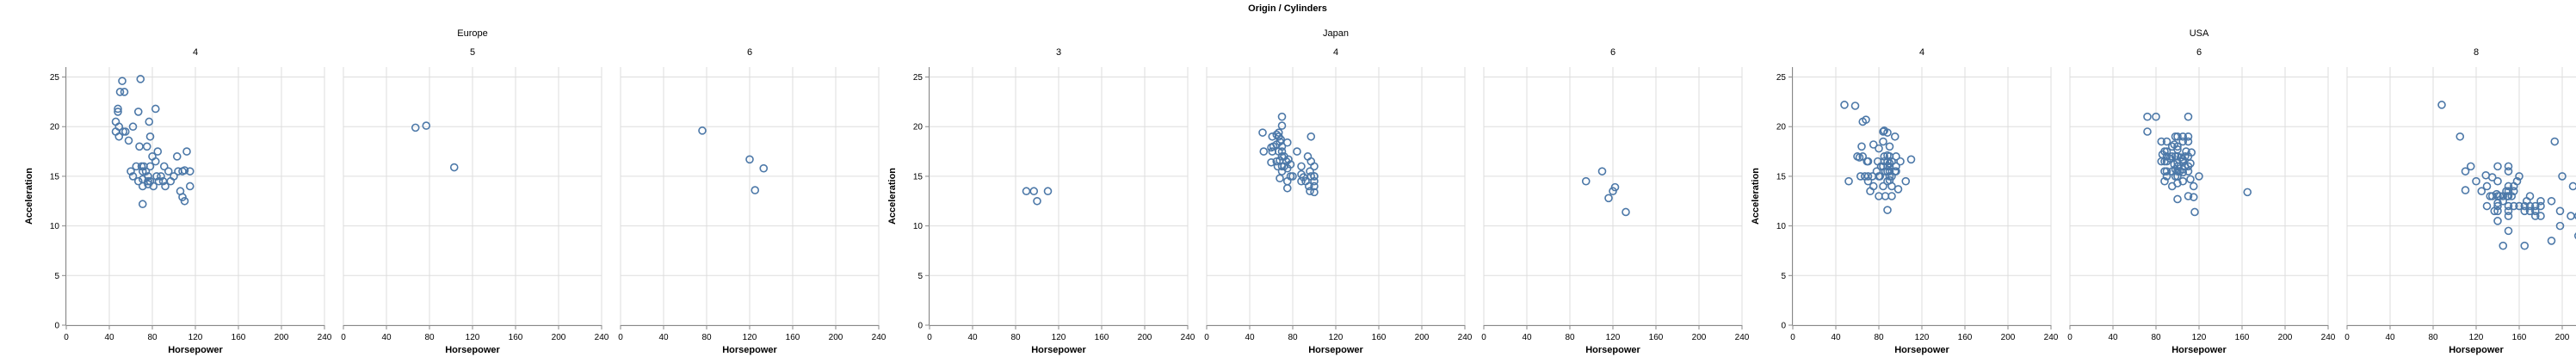 The width and height of the screenshot is (2576, 357). Describe the element at coordinates (1336, 34) in the screenshot. I see `facet-group-label: Japan` at that location.